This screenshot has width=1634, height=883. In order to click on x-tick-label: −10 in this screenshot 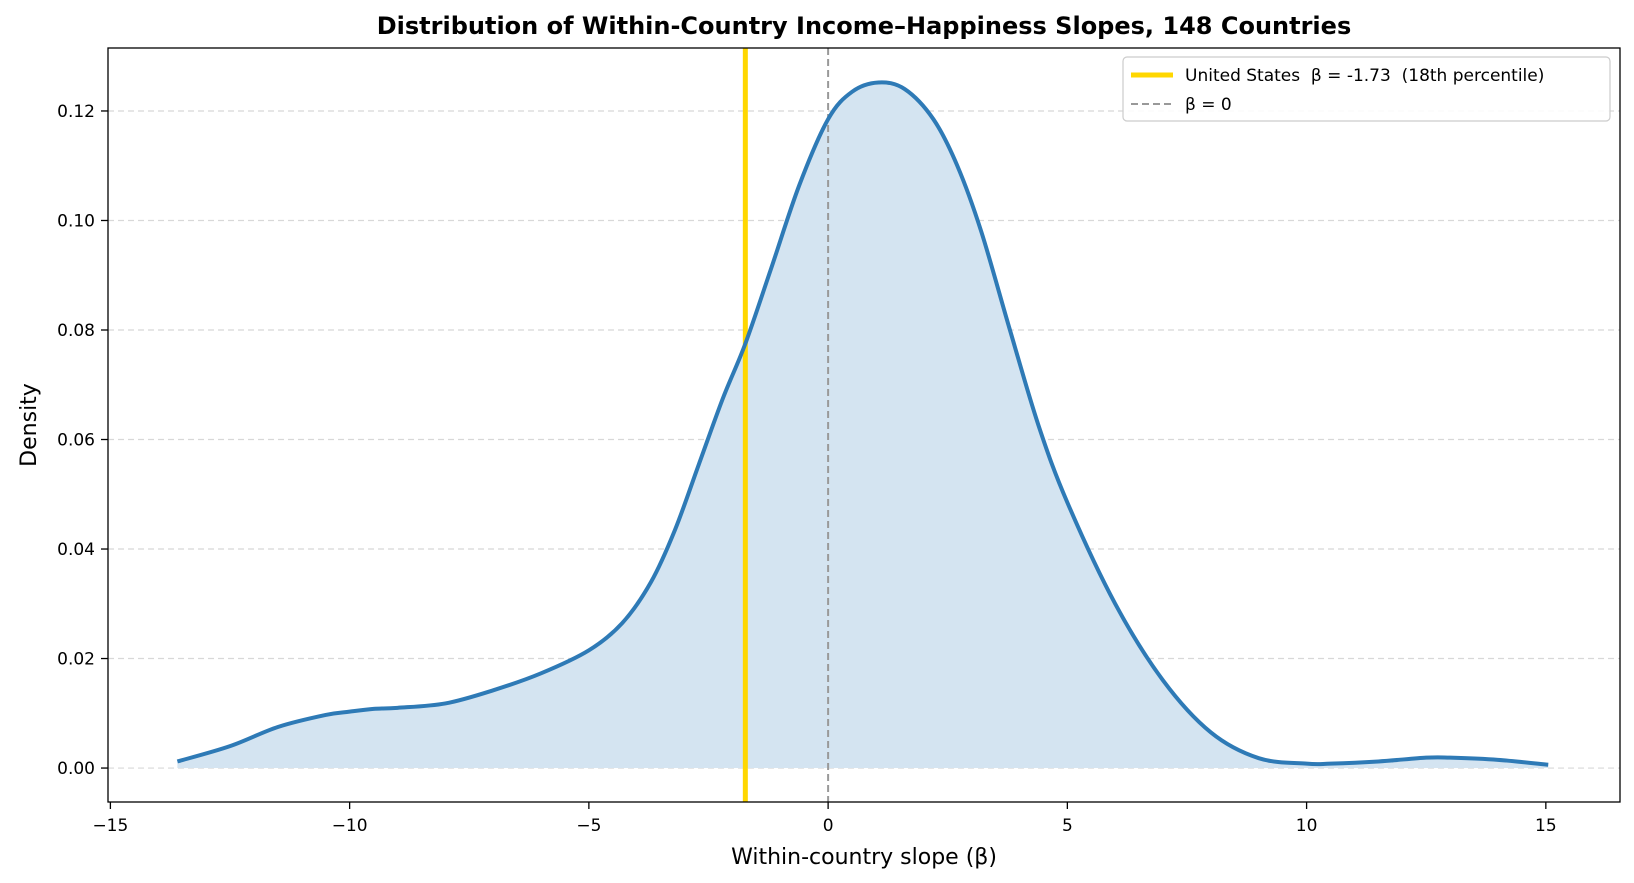, I will do `click(350, 826)`.